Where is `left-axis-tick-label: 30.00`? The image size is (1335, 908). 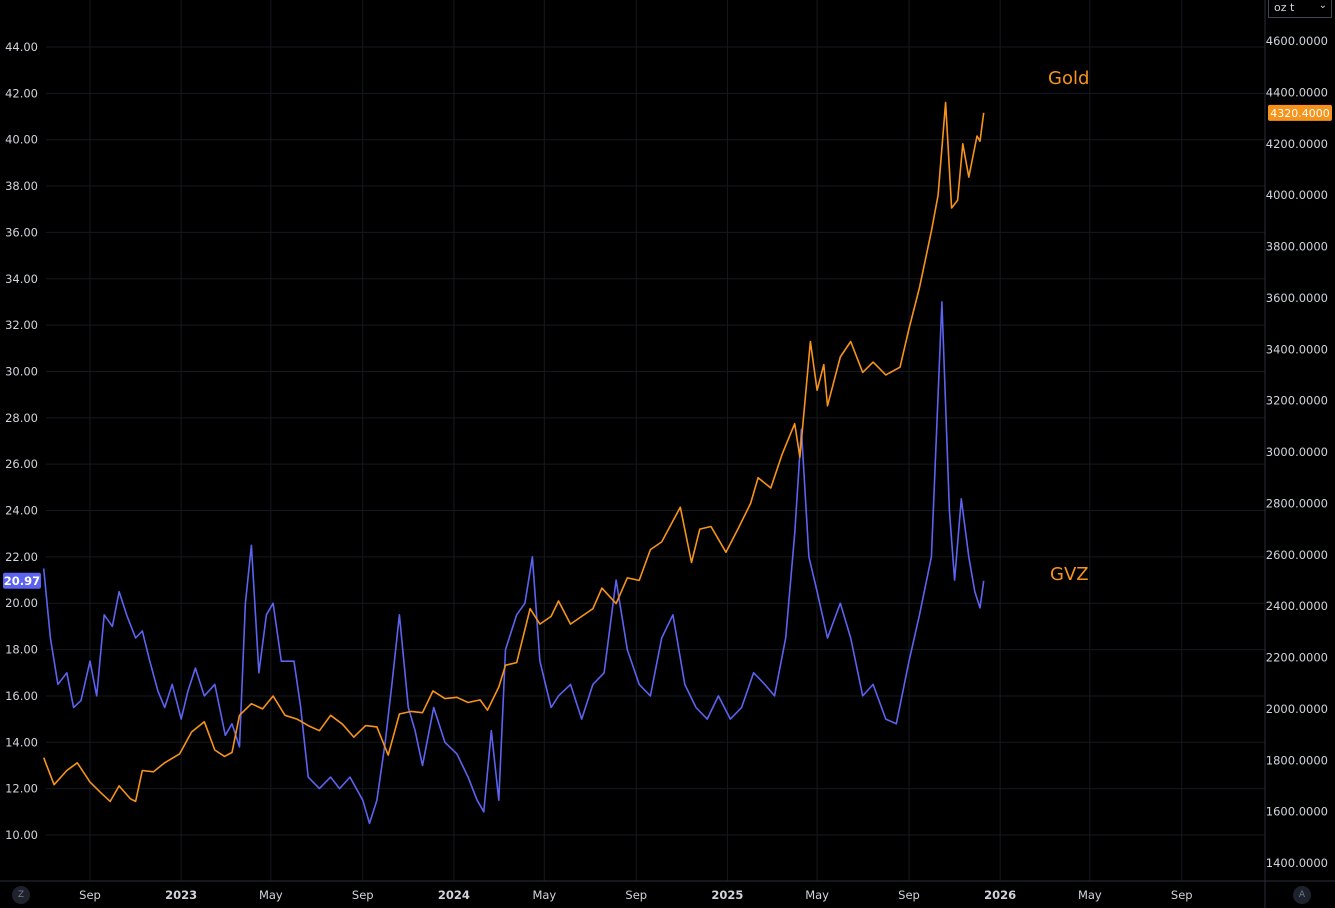 left-axis-tick-label: 30.00 is located at coordinates (21, 371).